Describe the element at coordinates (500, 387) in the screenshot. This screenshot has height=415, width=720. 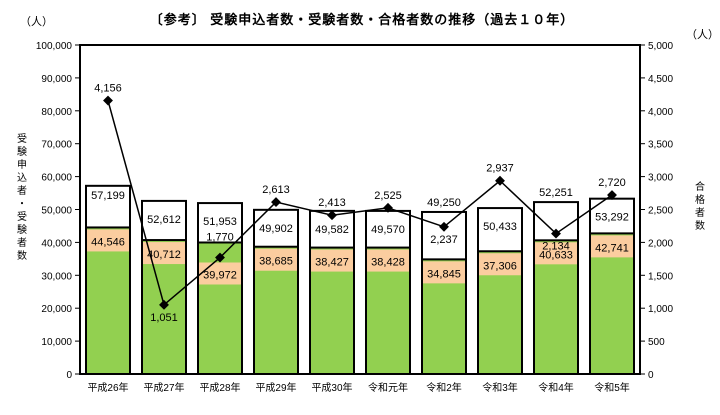
I see `category-label: 令和3年` at that location.